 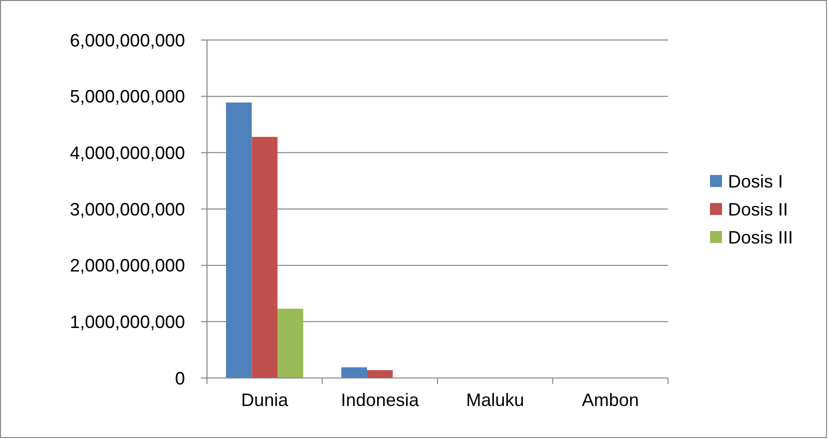 I want to click on y-tick-label: 3,000,000,000, so click(x=127, y=209).